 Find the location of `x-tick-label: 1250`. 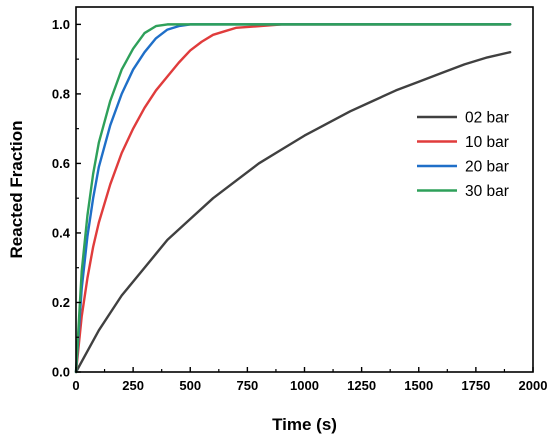

x-tick-label: 1250 is located at coordinates (361, 385).